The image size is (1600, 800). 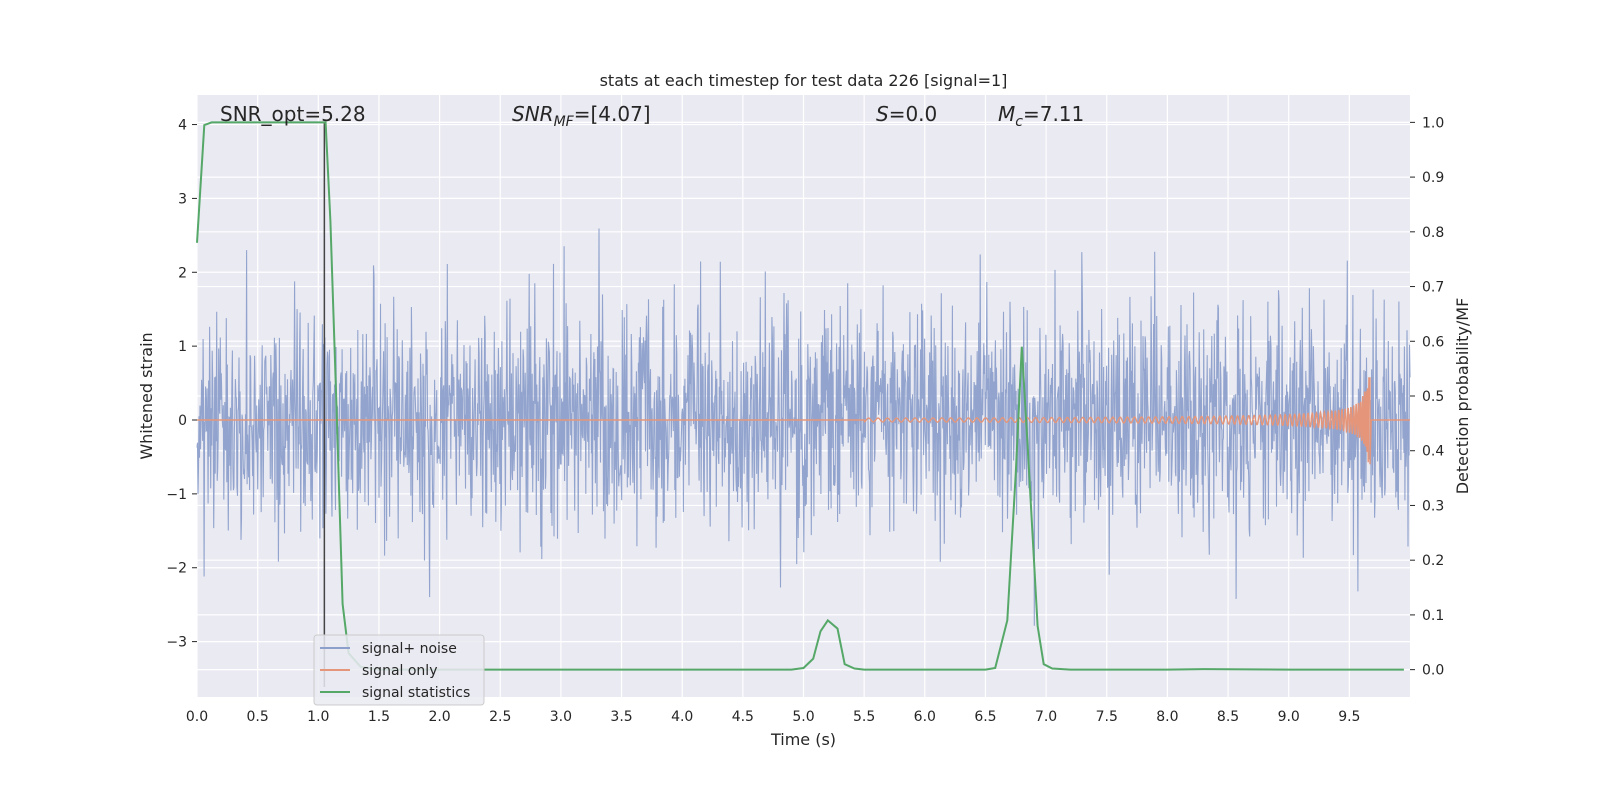 I want to click on annotation-0: SNR_opt=5.28, so click(x=293, y=114).